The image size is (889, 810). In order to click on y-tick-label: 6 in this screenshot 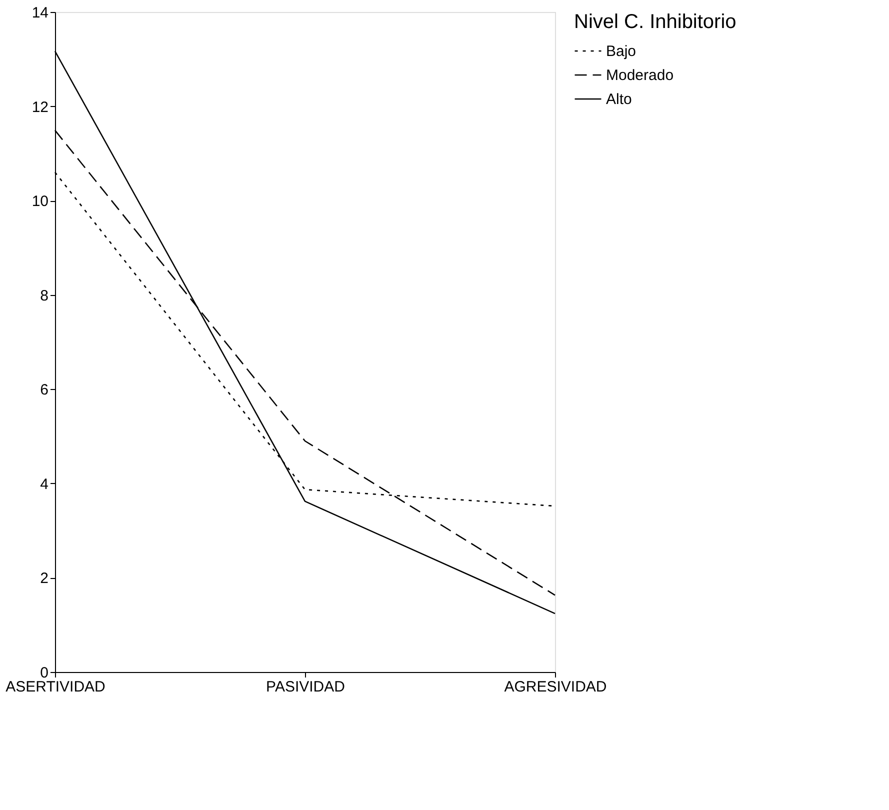, I will do `click(44, 390)`.